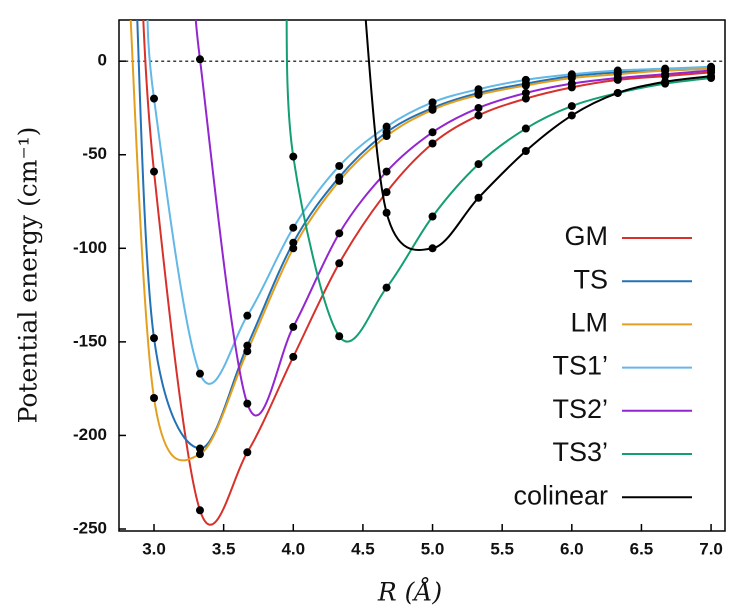 The image size is (739, 612). What do you see at coordinates (224, 548) in the screenshot?
I see `x-tick-label: 3.5` at bounding box center [224, 548].